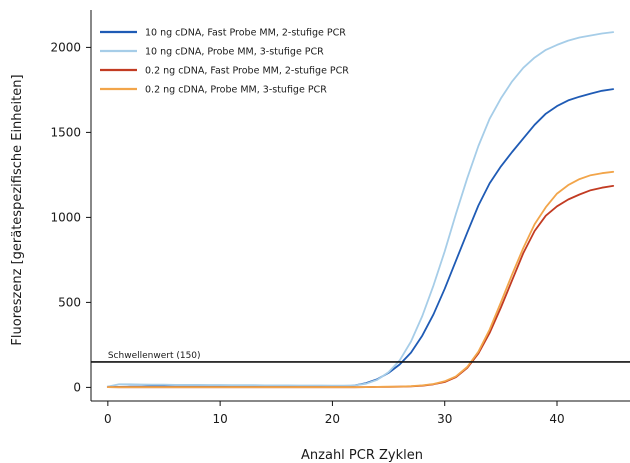 This screenshot has width=630, height=463. I want to click on x-axis-title: Anzahl PCR Zyklen, so click(362, 455).